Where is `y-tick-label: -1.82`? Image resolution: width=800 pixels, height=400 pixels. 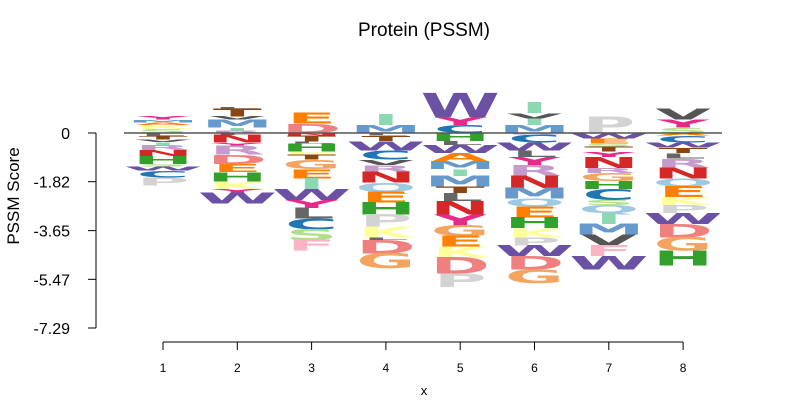
y-tick-label: -1.82 is located at coordinates (52, 183).